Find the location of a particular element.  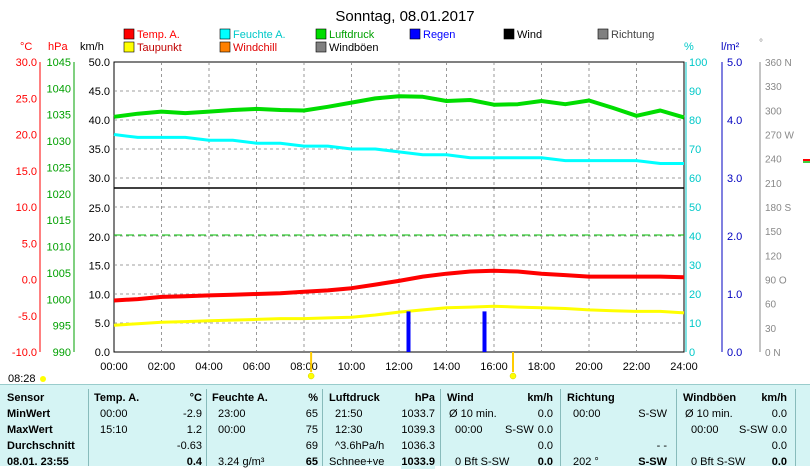

wind-tick-label: 50.0 is located at coordinates (99, 63).